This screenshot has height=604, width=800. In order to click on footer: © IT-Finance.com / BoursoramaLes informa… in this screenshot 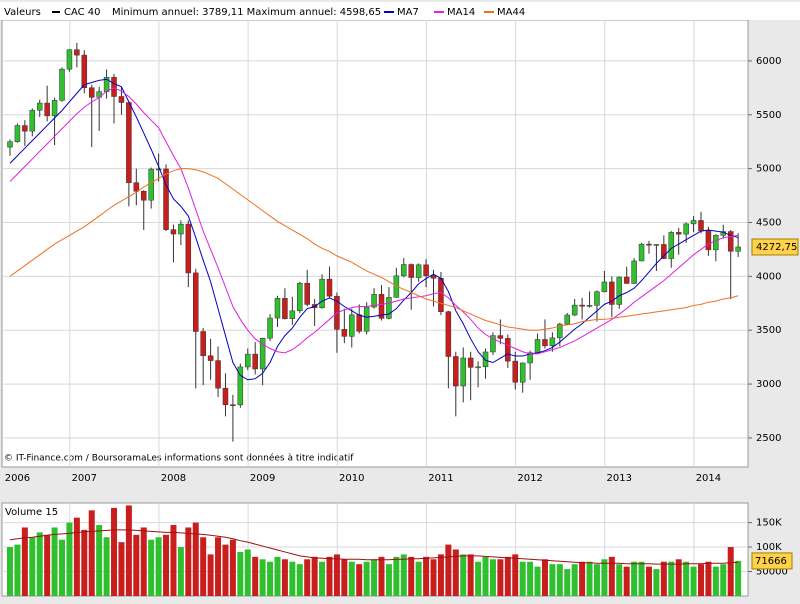, I will do `click(179, 458)`.